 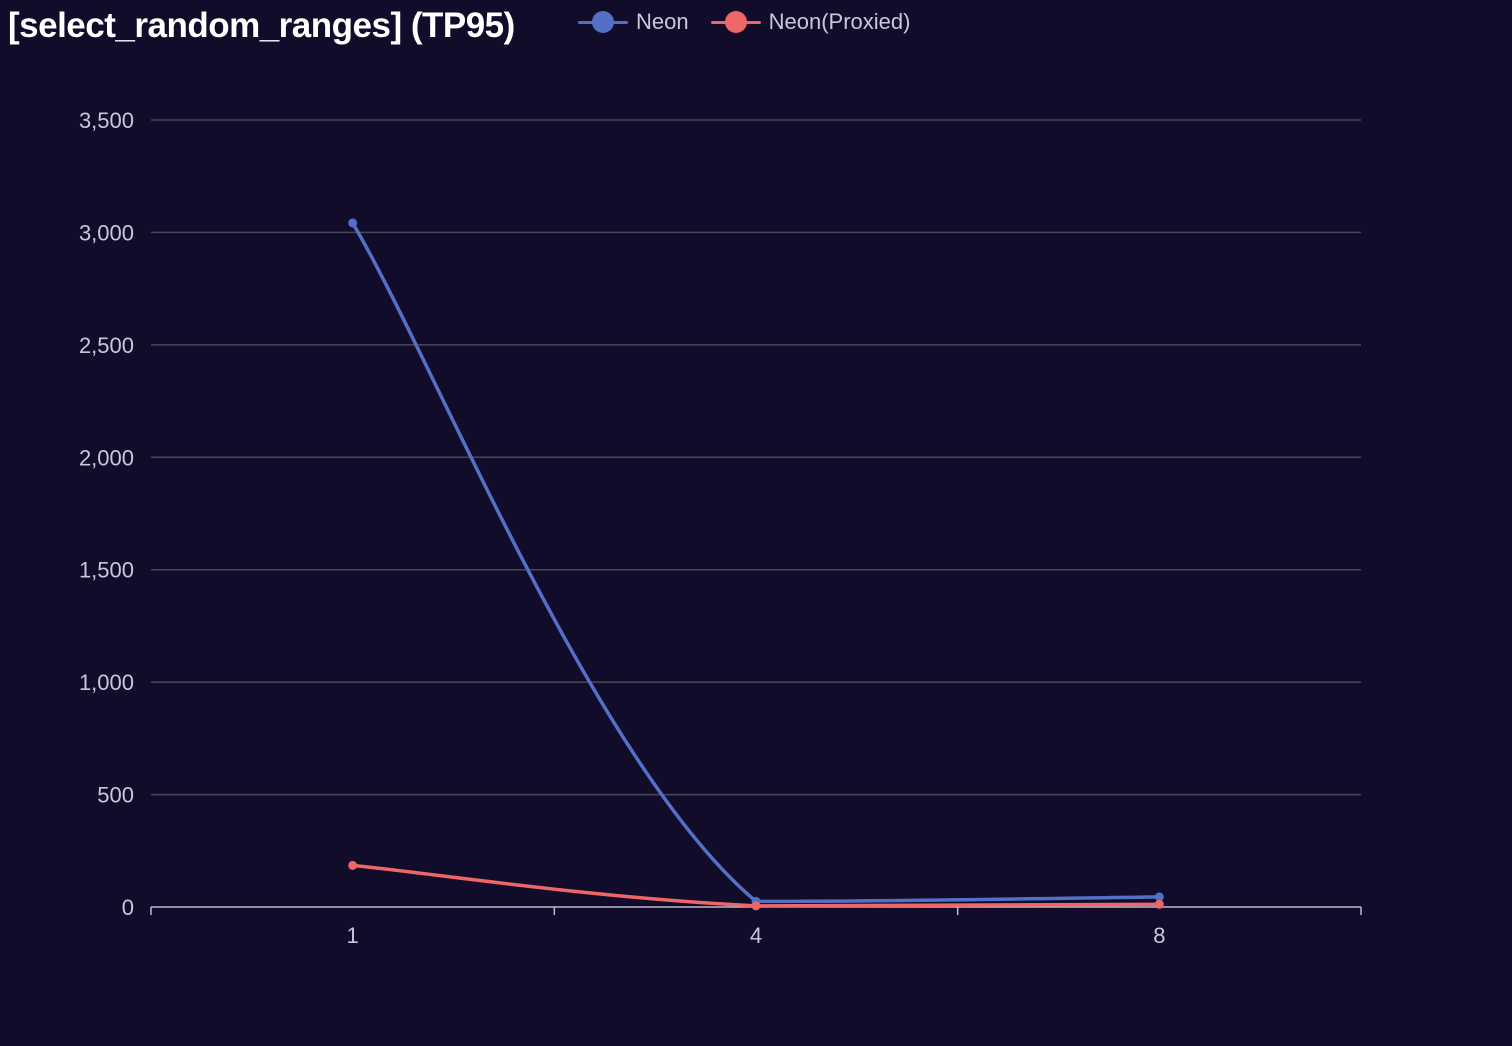 What do you see at coordinates (106, 682) in the screenshot?
I see `y-tick-label: 1,000` at bounding box center [106, 682].